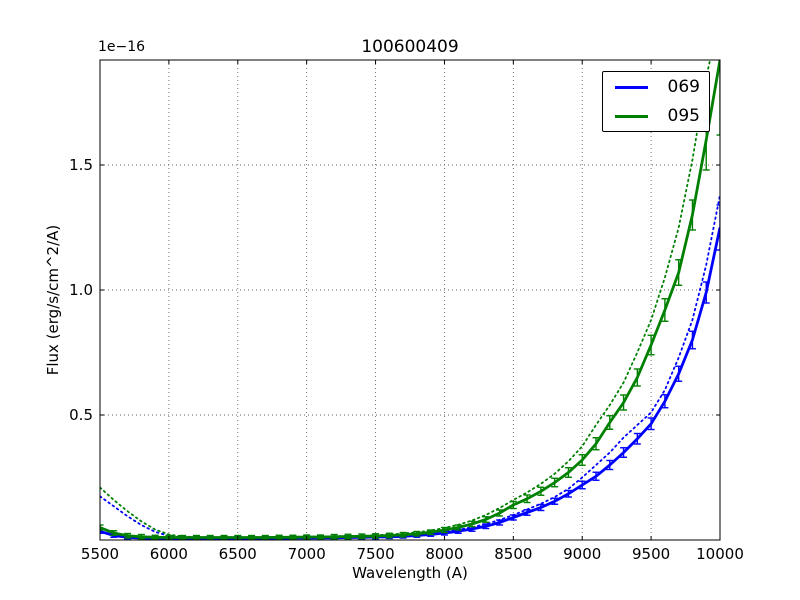 Image resolution: width=800 pixels, height=600 pixels. I want to click on x-tick-label: 9000, so click(582, 554).